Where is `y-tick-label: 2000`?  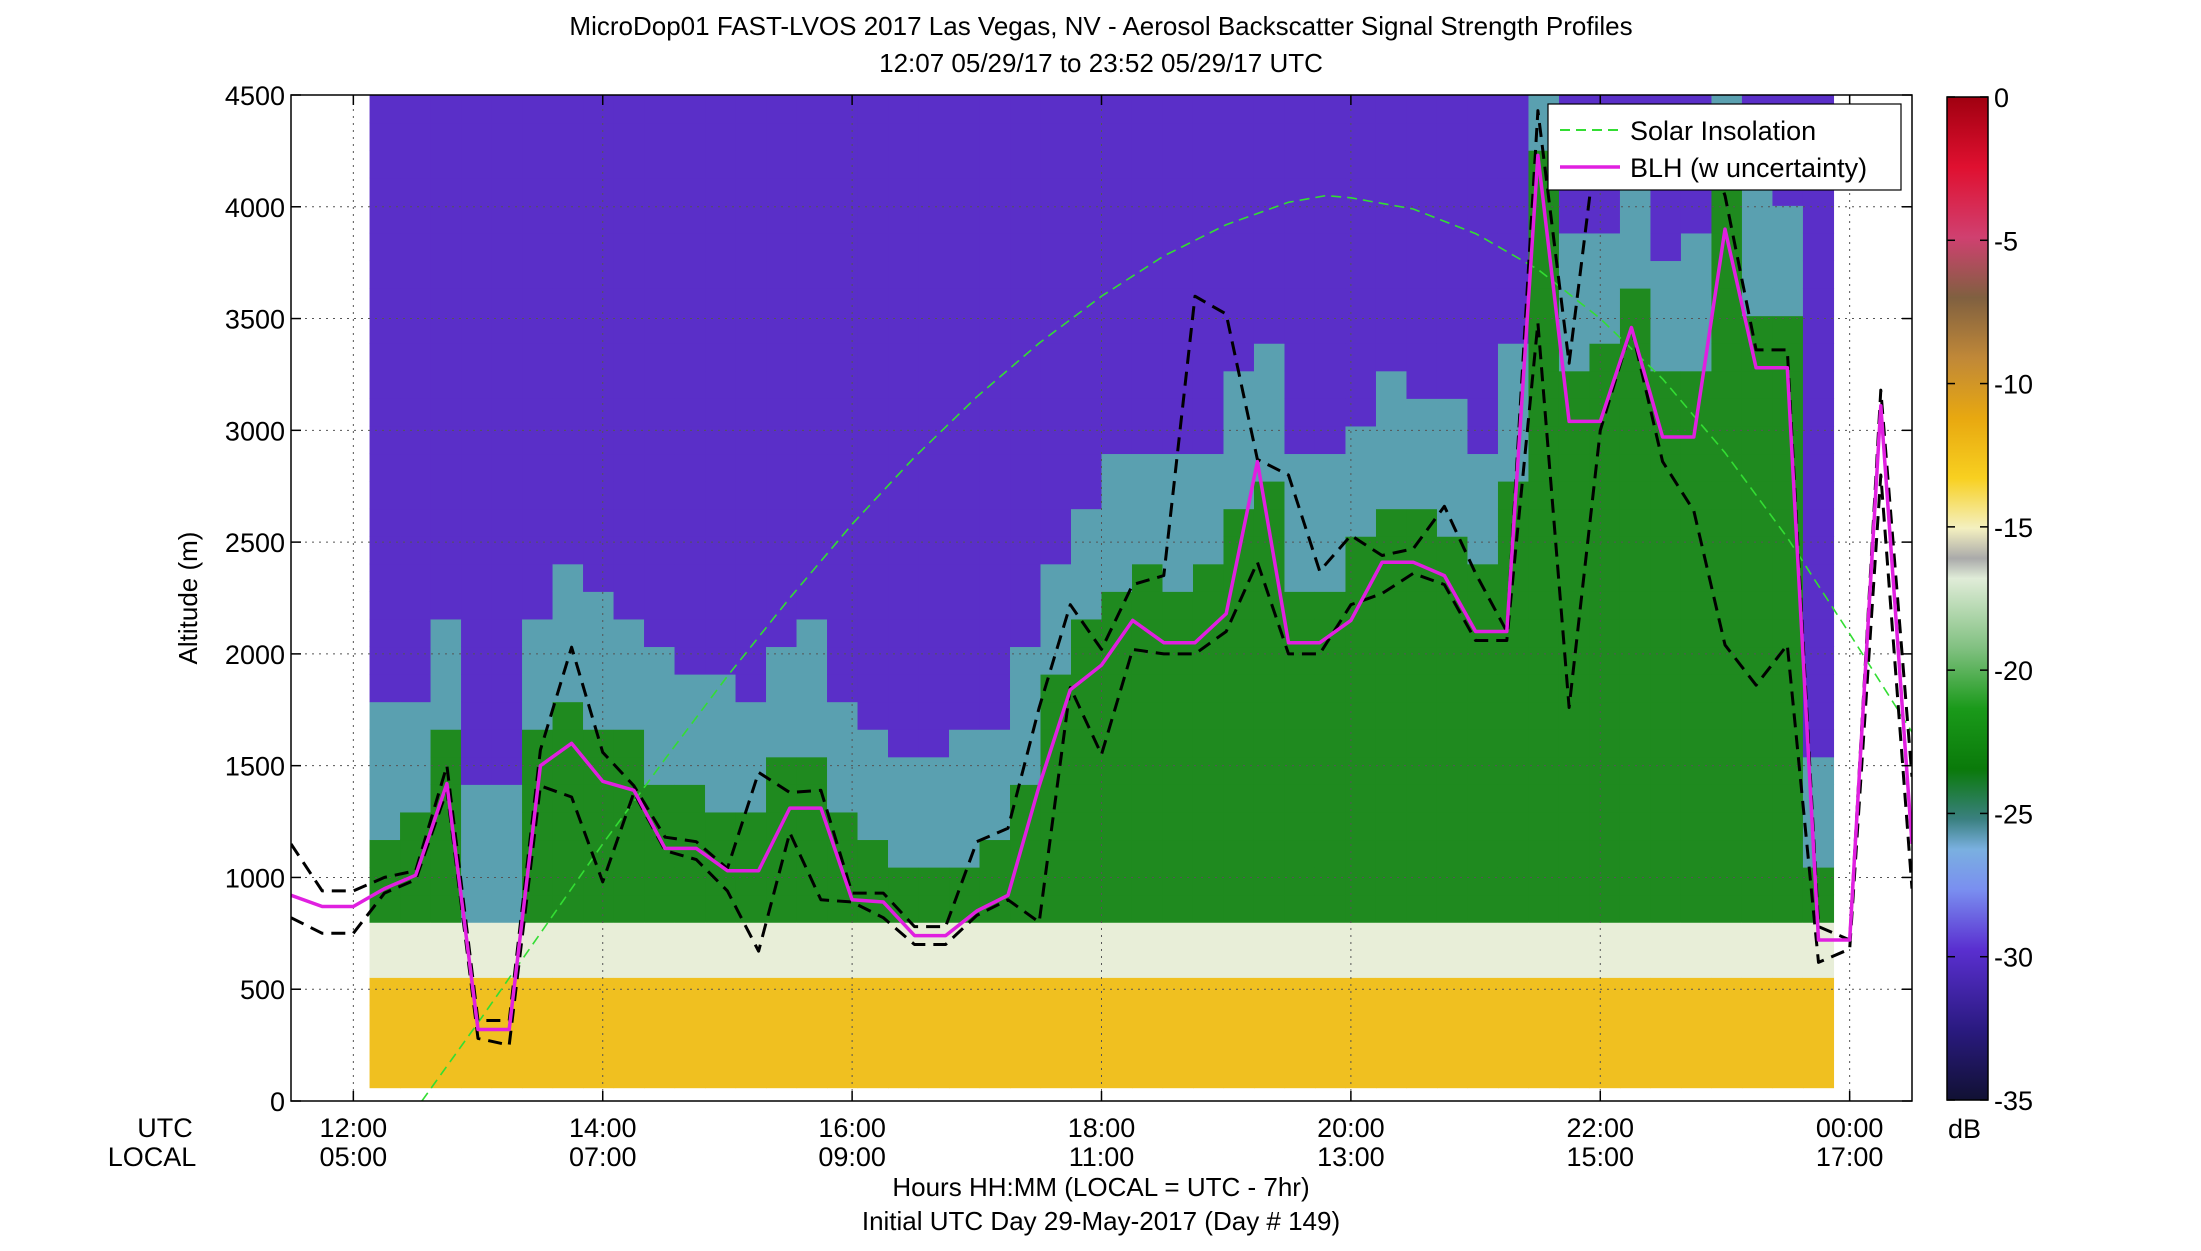 y-tick-label: 2000 is located at coordinates (255, 655).